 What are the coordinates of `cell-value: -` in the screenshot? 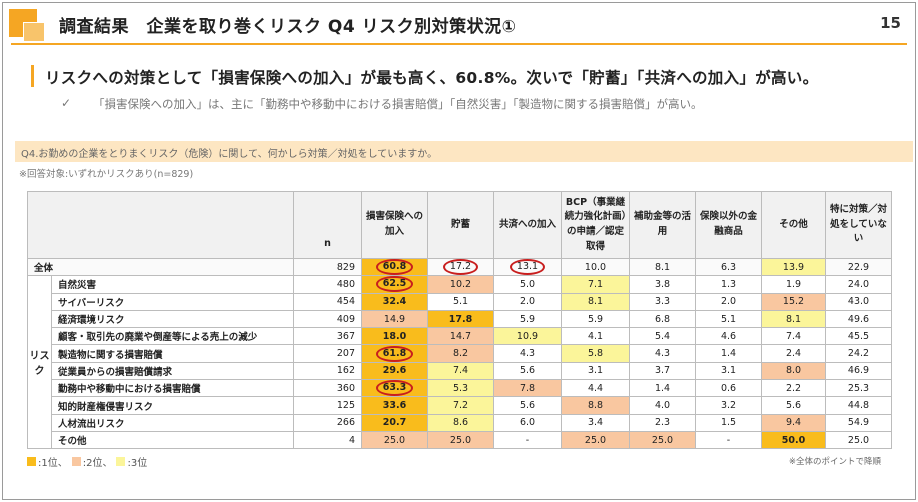 It's located at (728, 440).